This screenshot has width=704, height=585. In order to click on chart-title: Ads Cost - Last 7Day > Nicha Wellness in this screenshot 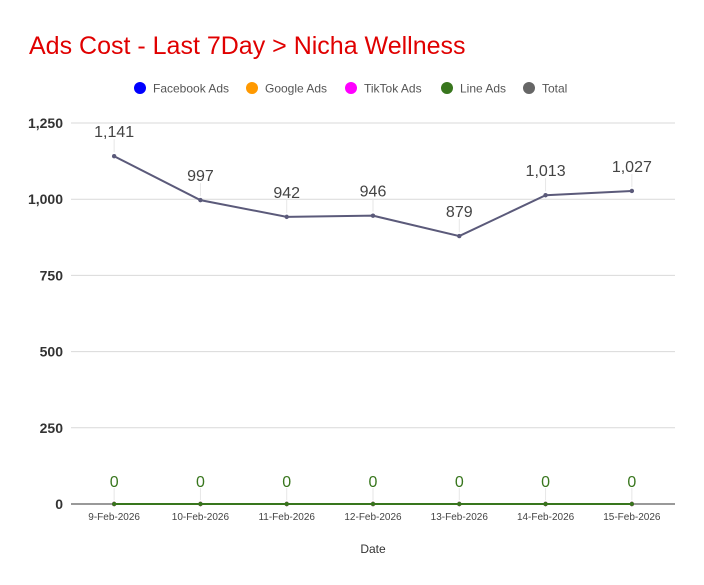, I will do `click(247, 46)`.